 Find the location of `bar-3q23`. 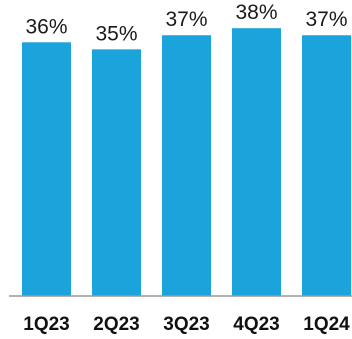

bar-3q23 is located at coordinates (186, 165).